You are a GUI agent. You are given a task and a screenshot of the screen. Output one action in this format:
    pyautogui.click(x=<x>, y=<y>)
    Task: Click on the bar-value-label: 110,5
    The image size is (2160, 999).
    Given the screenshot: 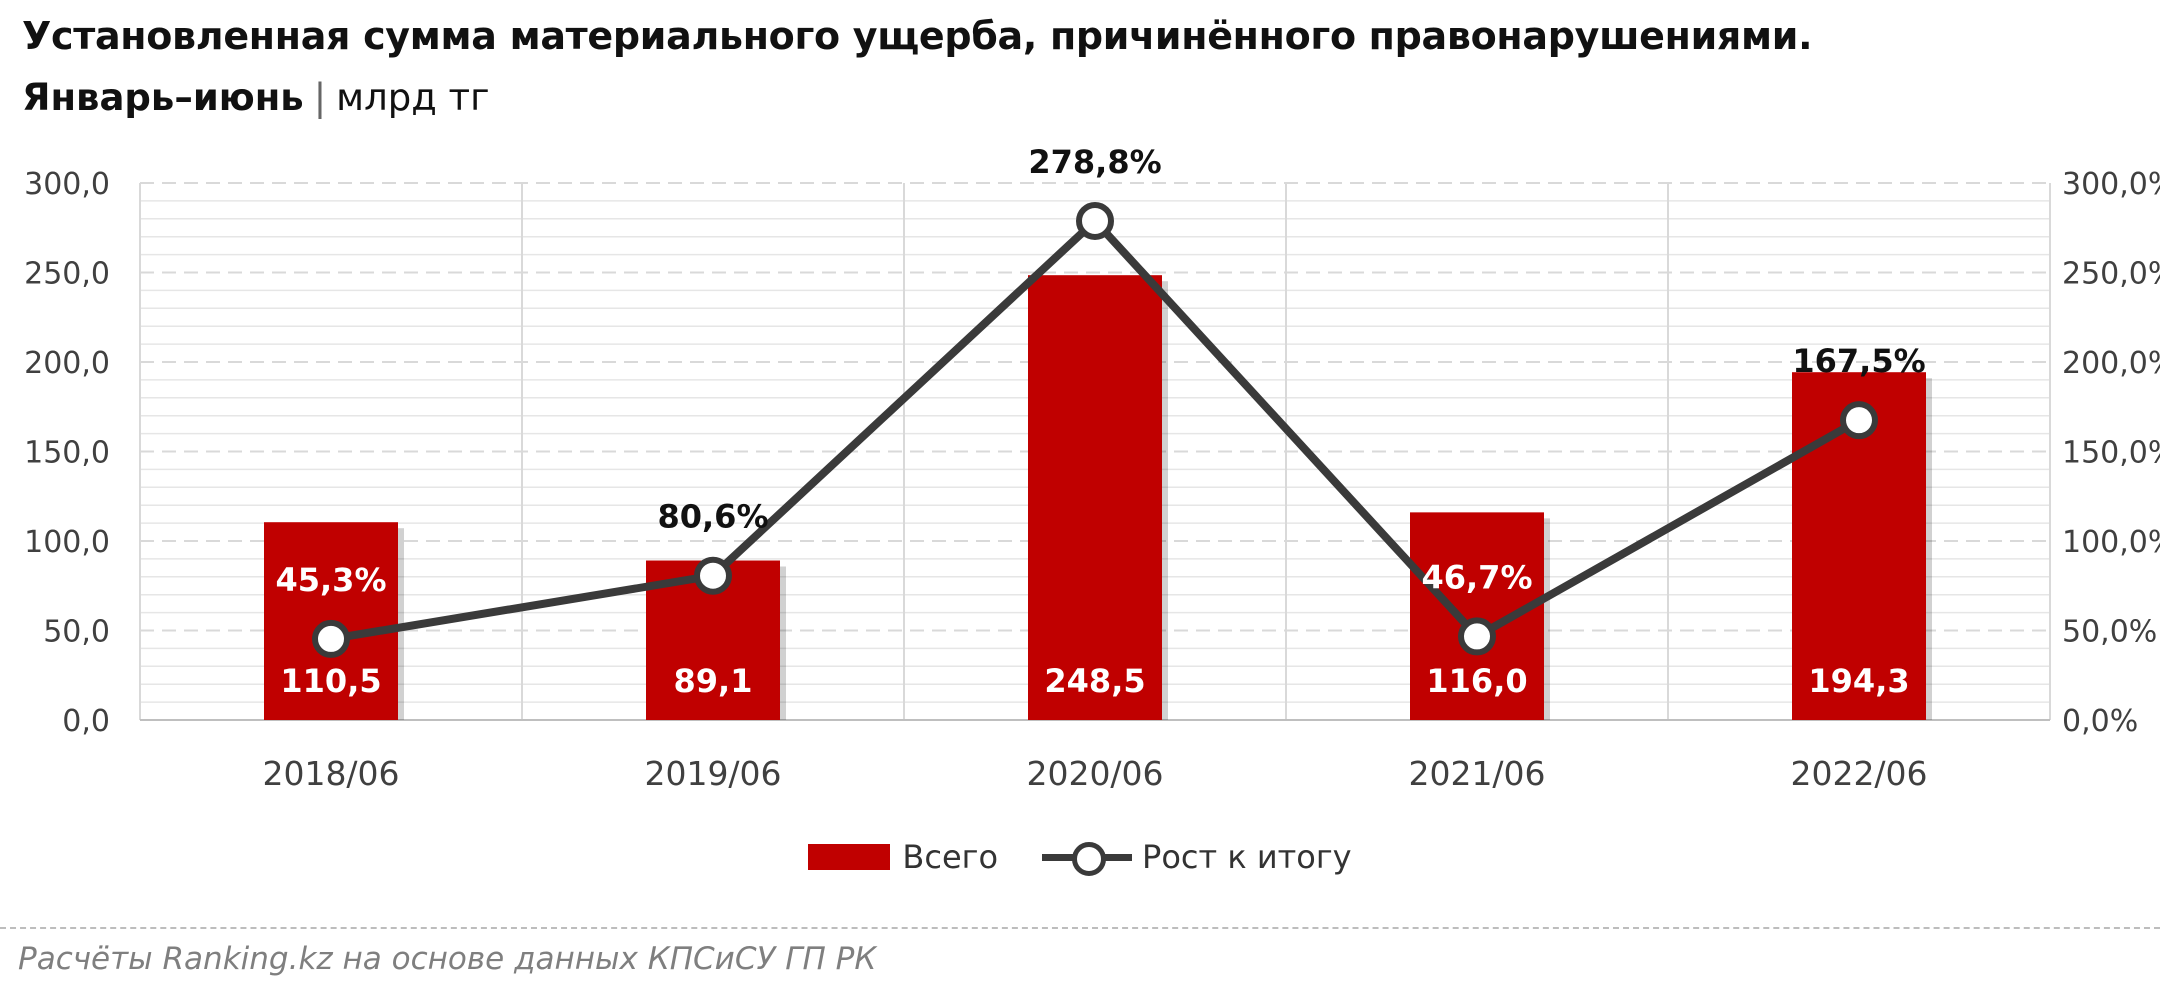 What is the action you would take?
    pyautogui.click(x=330, y=681)
    